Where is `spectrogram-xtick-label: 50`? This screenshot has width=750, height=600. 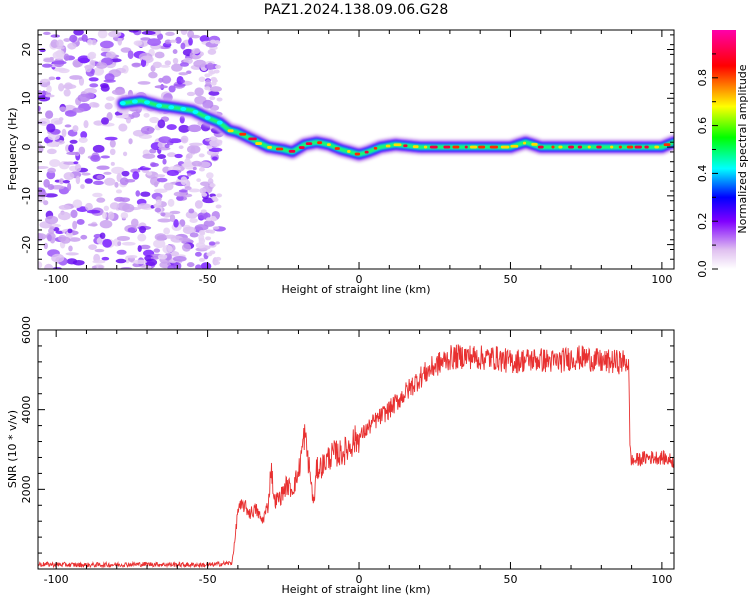 spectrogram-xtick-label: 50 is located at coordinates (510, 279).